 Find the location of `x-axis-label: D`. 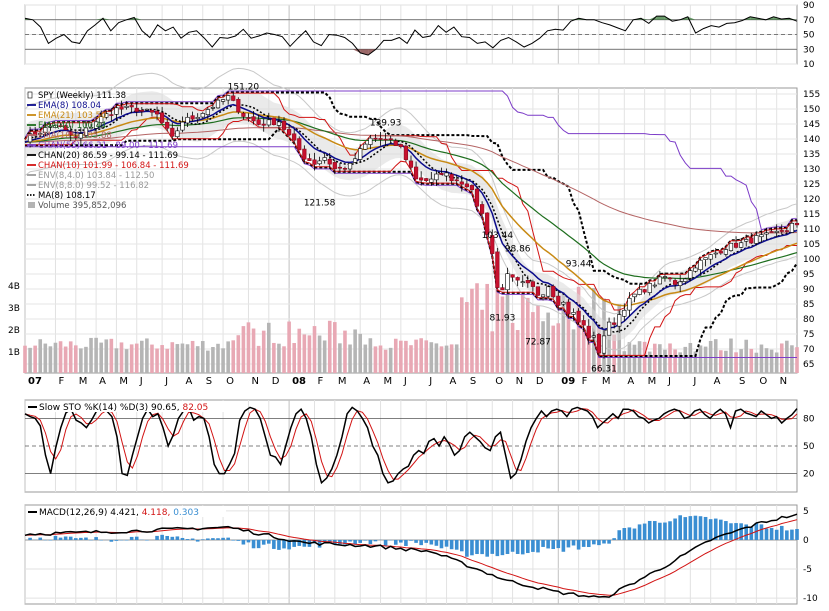

x-axis-label: D is located at coordinates (540, 381).